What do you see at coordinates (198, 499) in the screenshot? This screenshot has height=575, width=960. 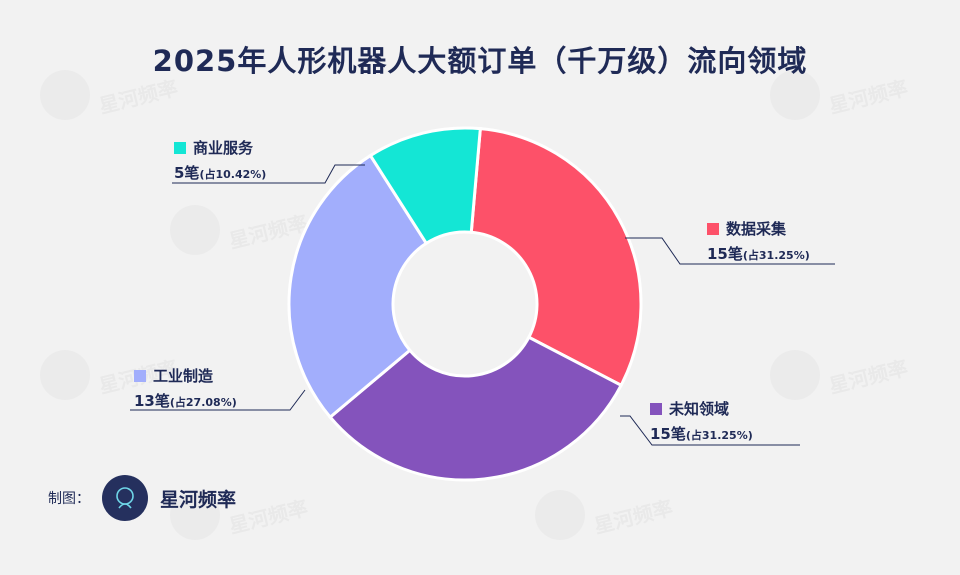 I see `brand-name: 星河频率` at bounding box center [198, 499].